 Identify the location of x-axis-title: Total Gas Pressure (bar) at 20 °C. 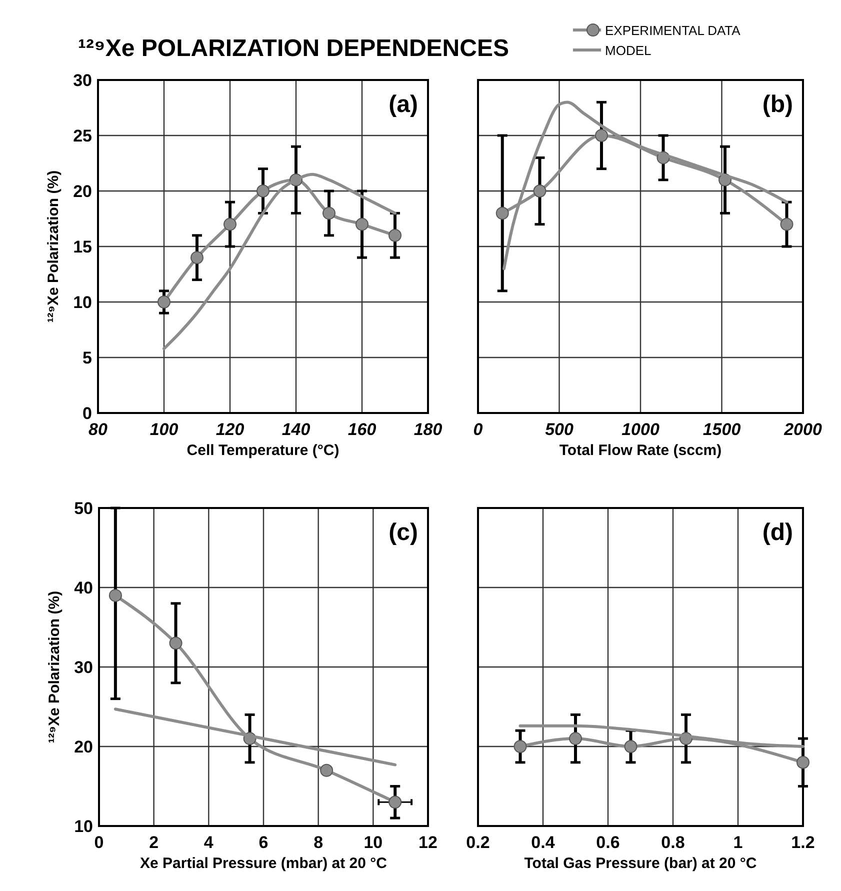
(640, 863).